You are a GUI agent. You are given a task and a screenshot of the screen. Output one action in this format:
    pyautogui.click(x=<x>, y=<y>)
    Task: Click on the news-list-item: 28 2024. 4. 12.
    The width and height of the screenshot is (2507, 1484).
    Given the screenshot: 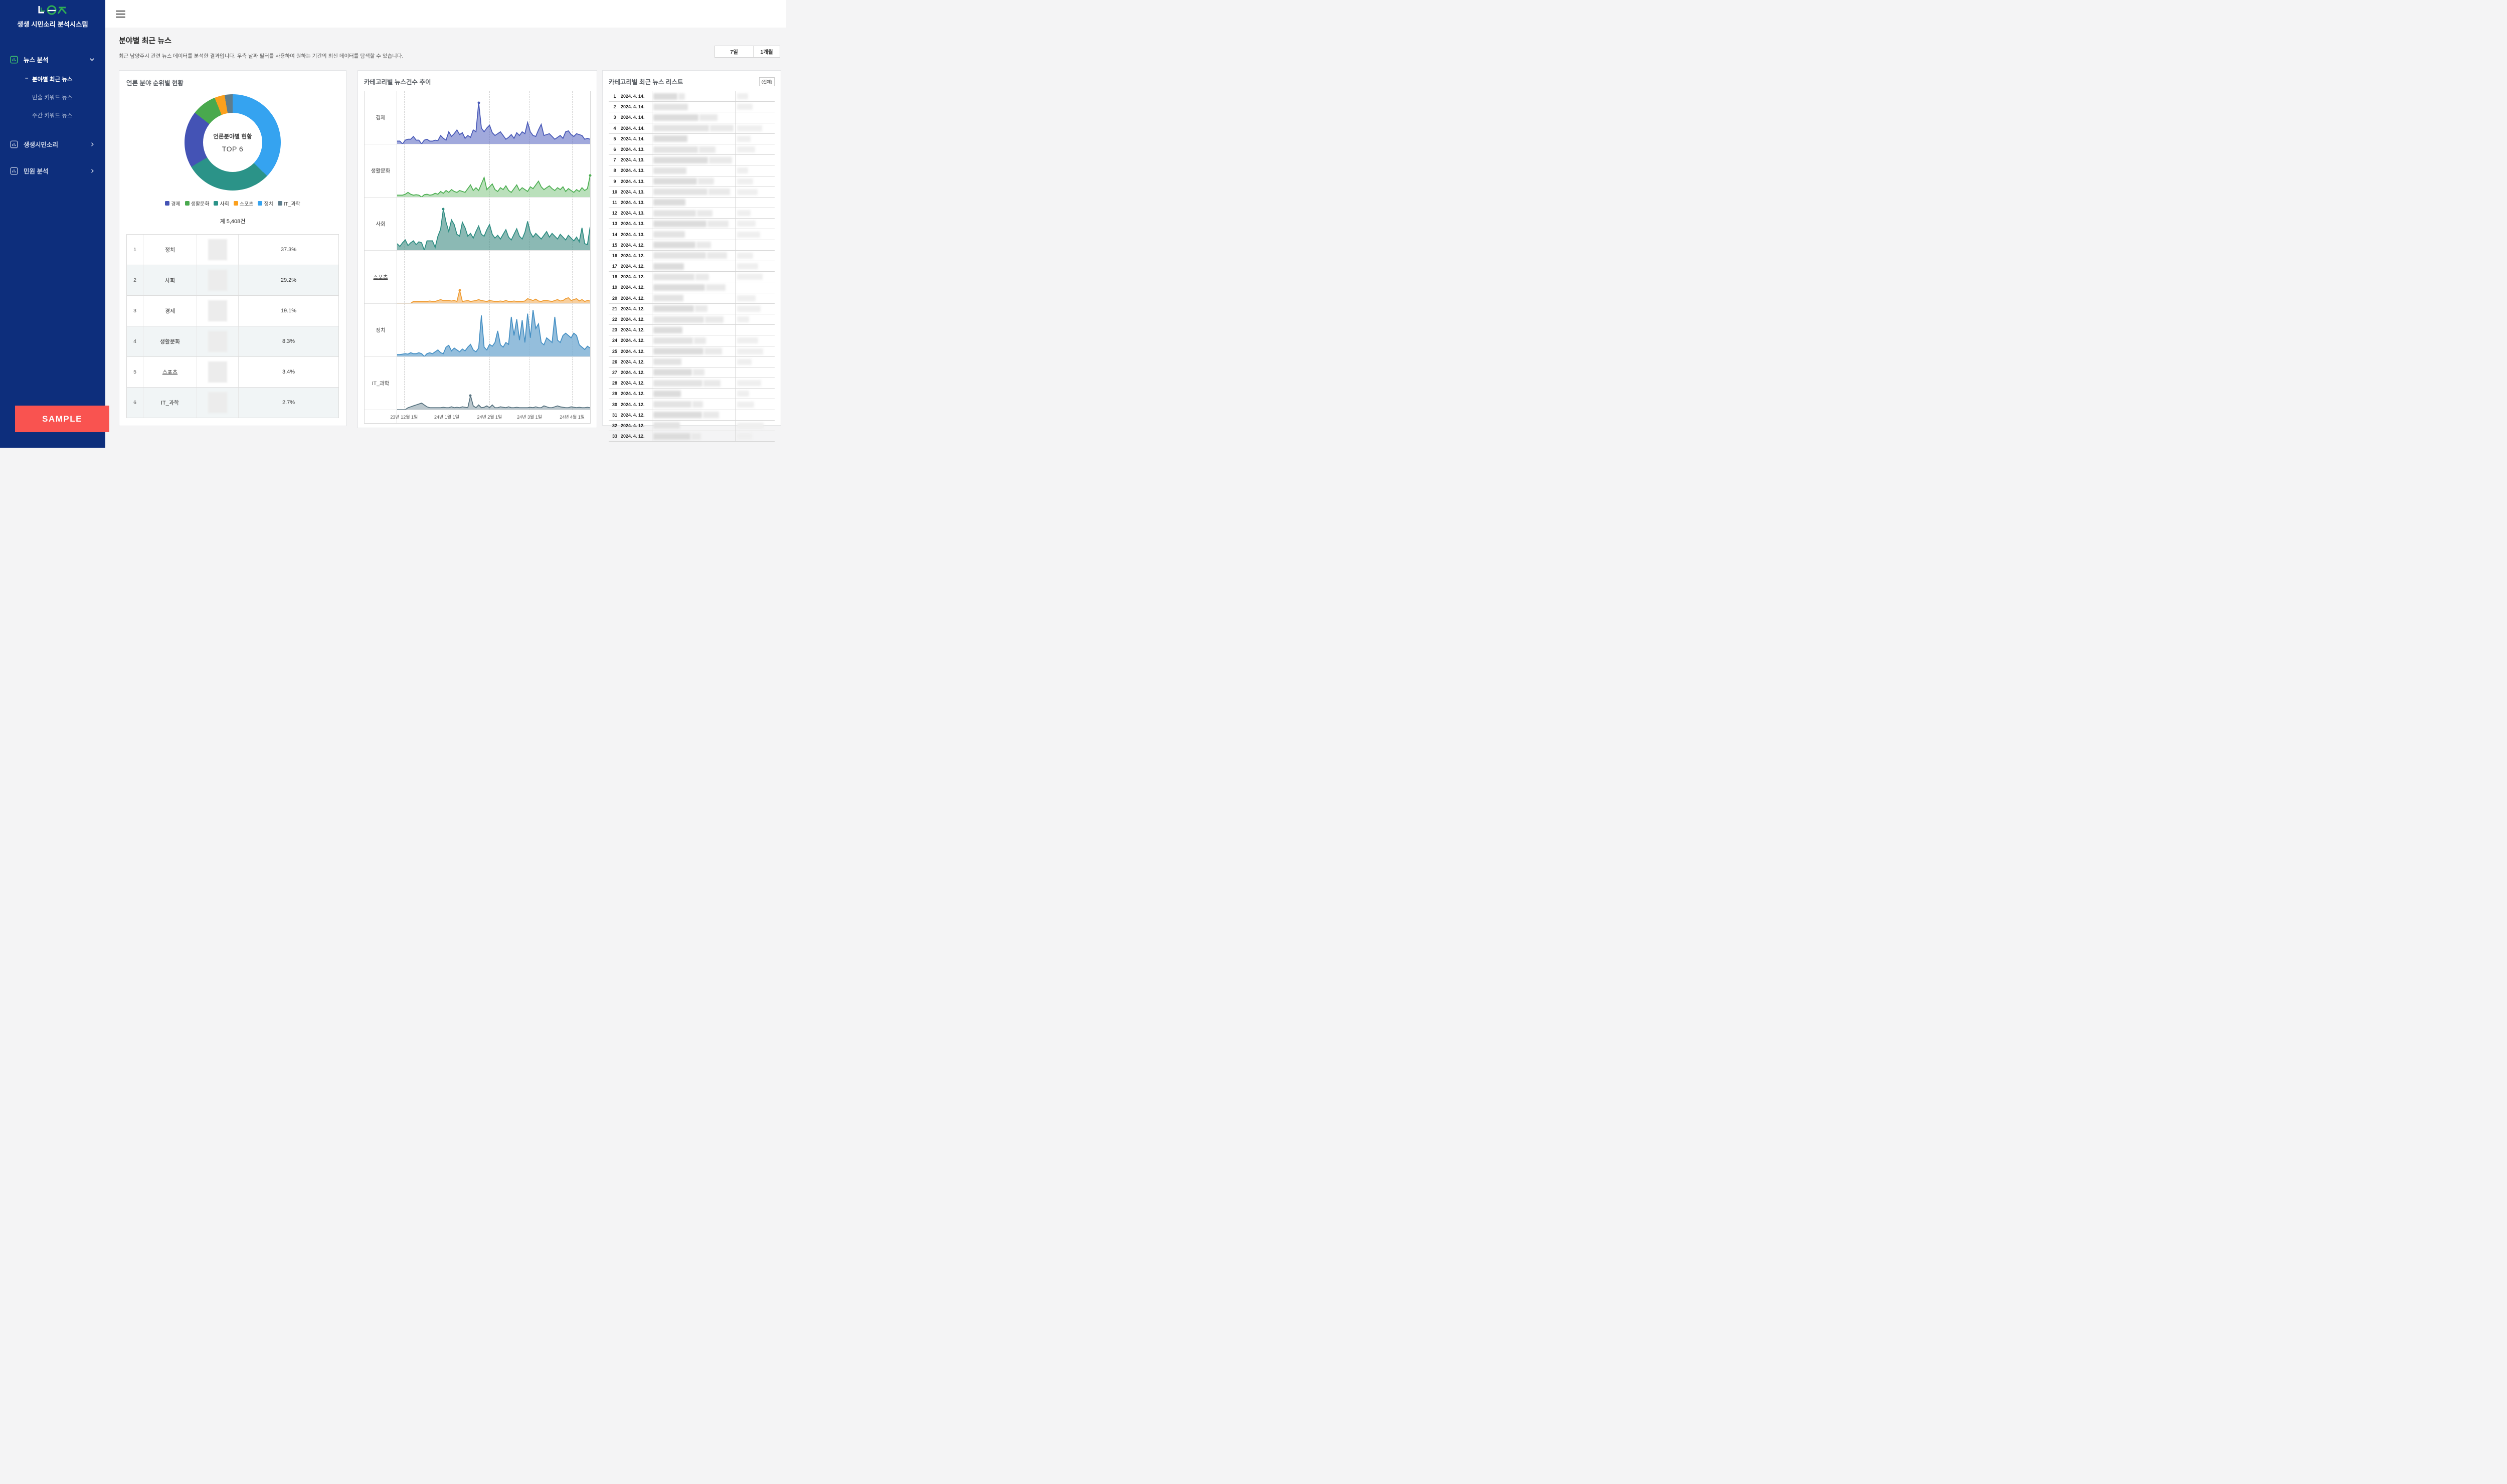 What is the action you would take?
    pyautogui.click(x=692, y=383)
    